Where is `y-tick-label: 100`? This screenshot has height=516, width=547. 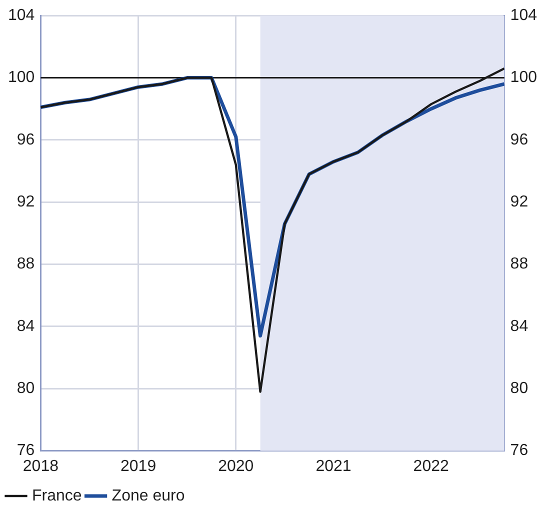 y-tick-label: 100 is located at coordinates (21, 77).